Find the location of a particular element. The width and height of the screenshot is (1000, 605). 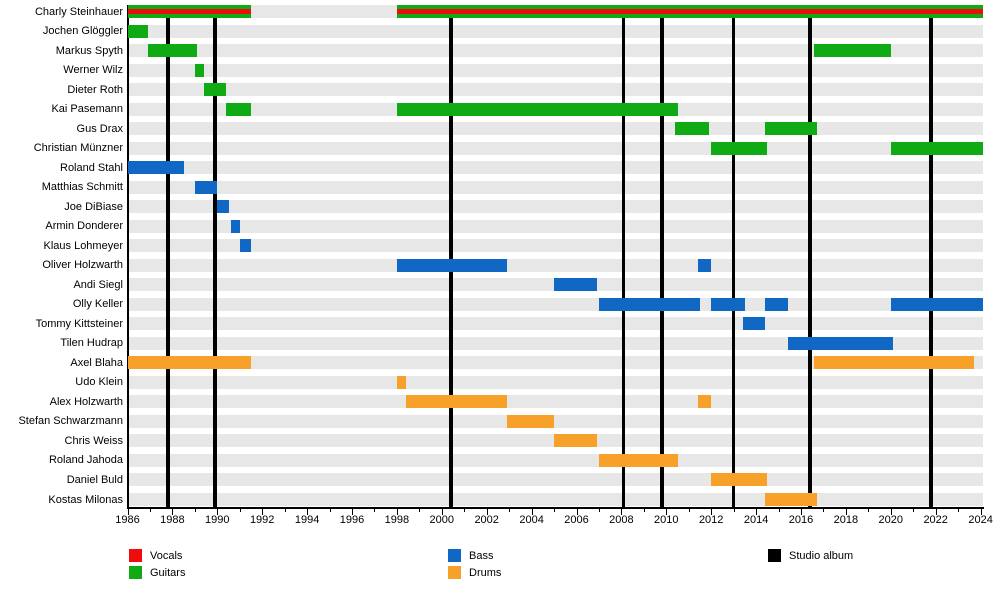

x-axis-tick-label: 2000 is located at coordinates (442, 520).